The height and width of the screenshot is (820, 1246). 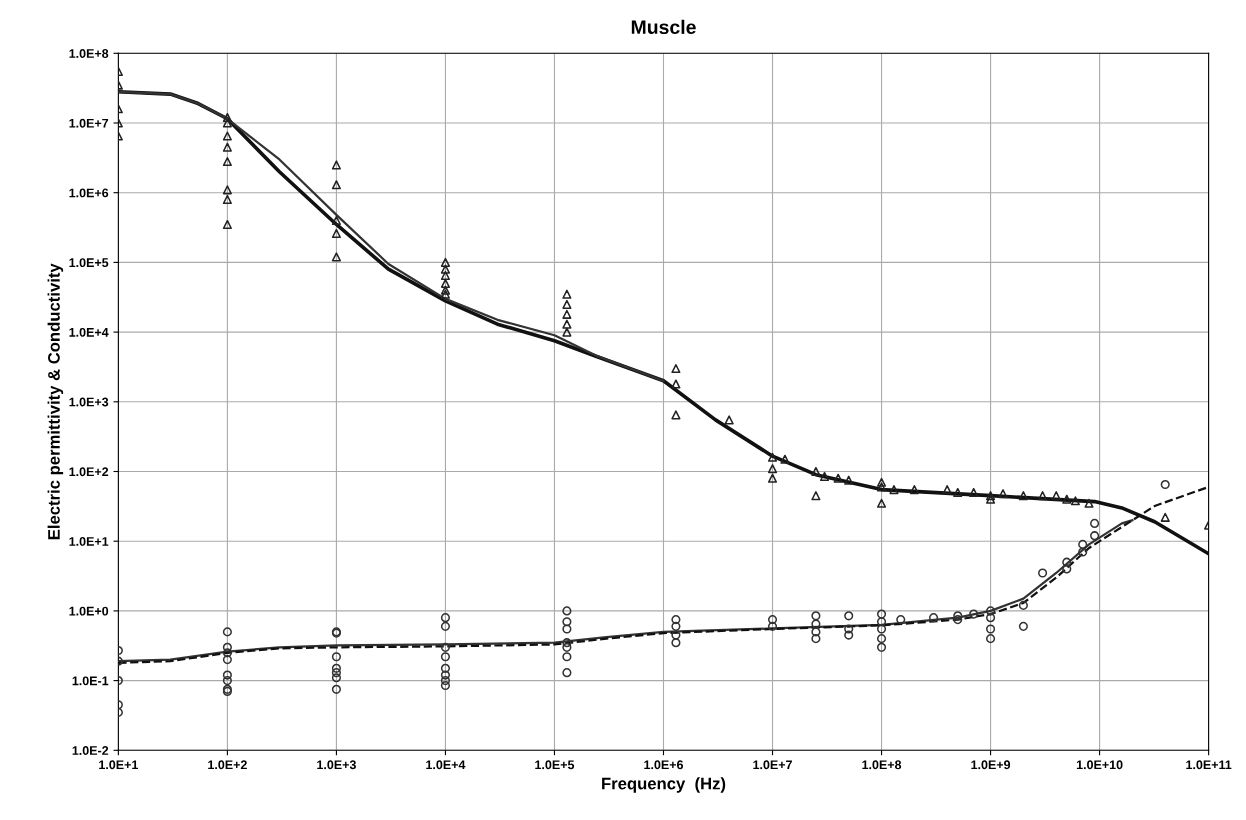 I want to click on x-tick-label: 1.0E+10, so click(x=1099, y=765).